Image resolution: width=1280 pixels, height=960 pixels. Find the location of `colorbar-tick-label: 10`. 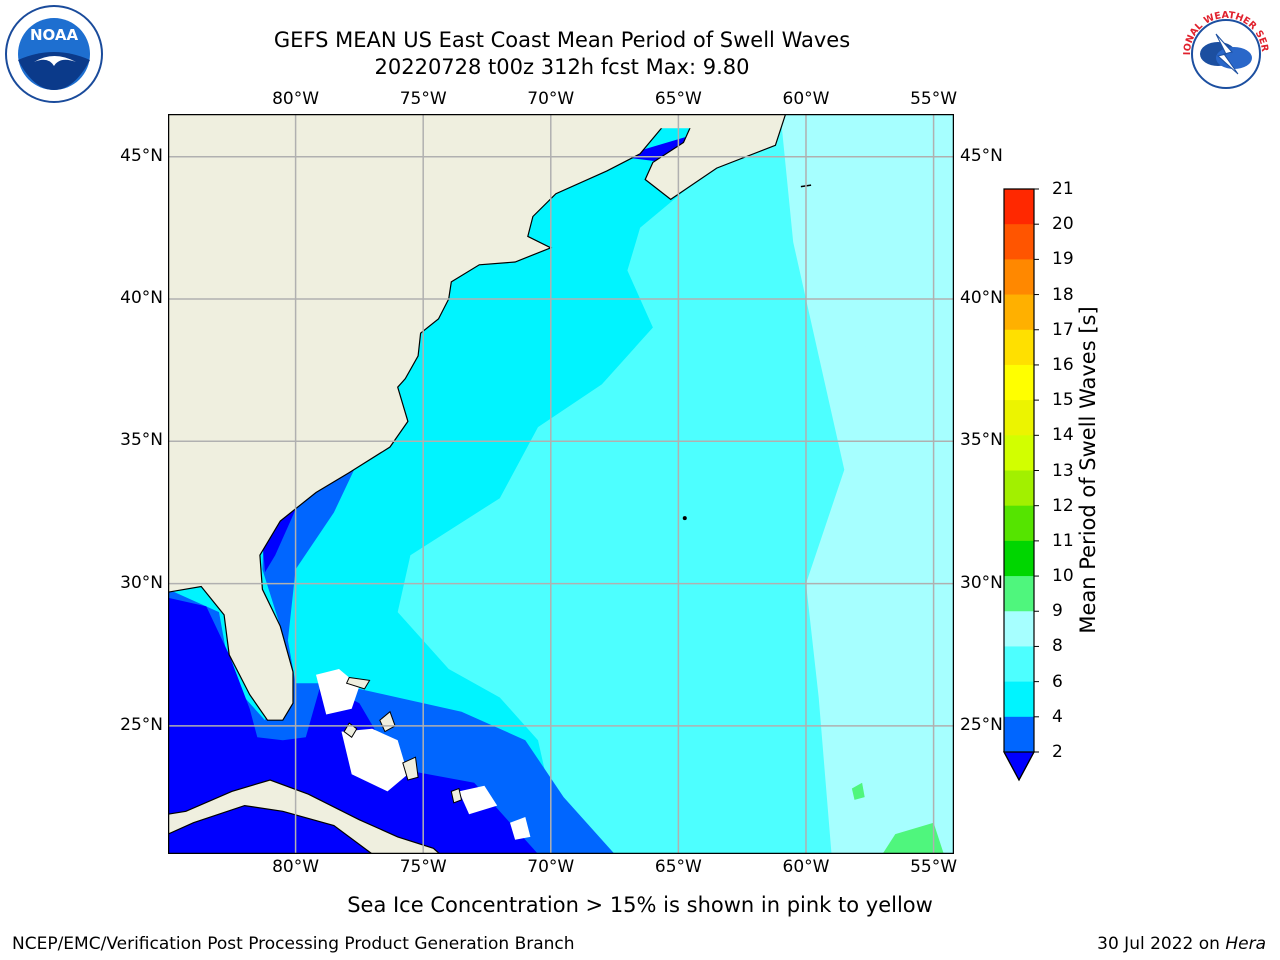

colorbar-tick-label: 10 is located at coordinates (1063, 576).